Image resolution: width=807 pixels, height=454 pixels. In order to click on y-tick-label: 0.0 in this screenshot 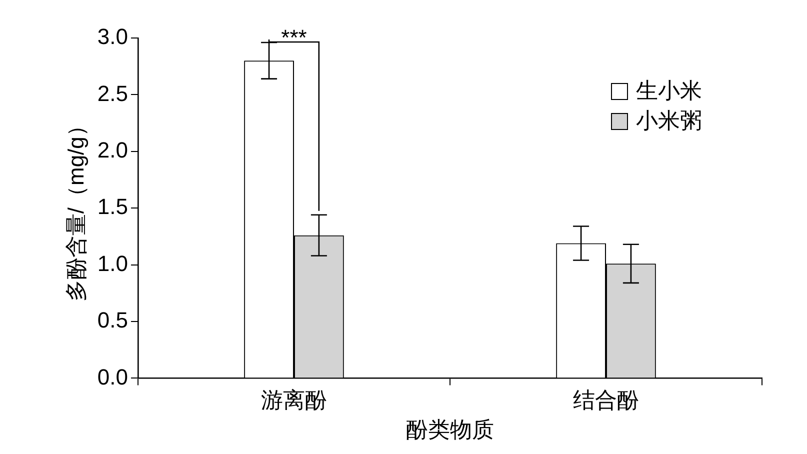, I will do `click(112, 377)`.